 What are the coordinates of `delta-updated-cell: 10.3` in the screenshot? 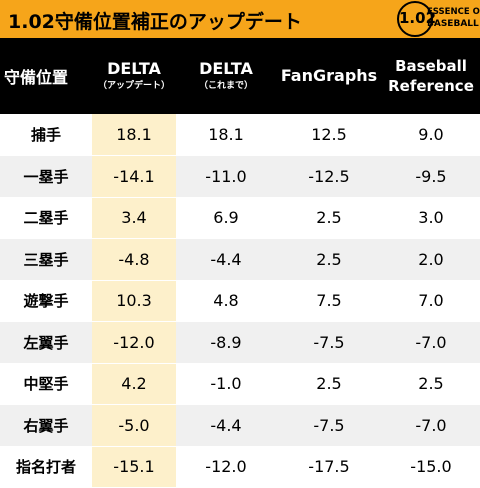 It's located at (134, 301).